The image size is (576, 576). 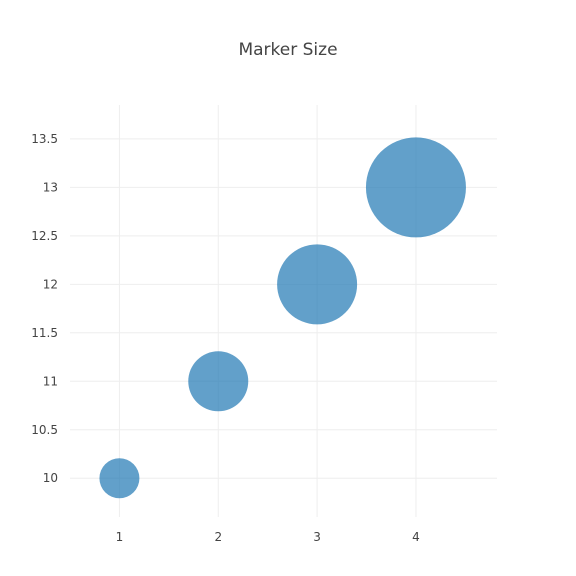 What do you see at coordinates (416, 537) in the screenshot?
I see `x-tick-label: 4` at bounding box center [416, 537].